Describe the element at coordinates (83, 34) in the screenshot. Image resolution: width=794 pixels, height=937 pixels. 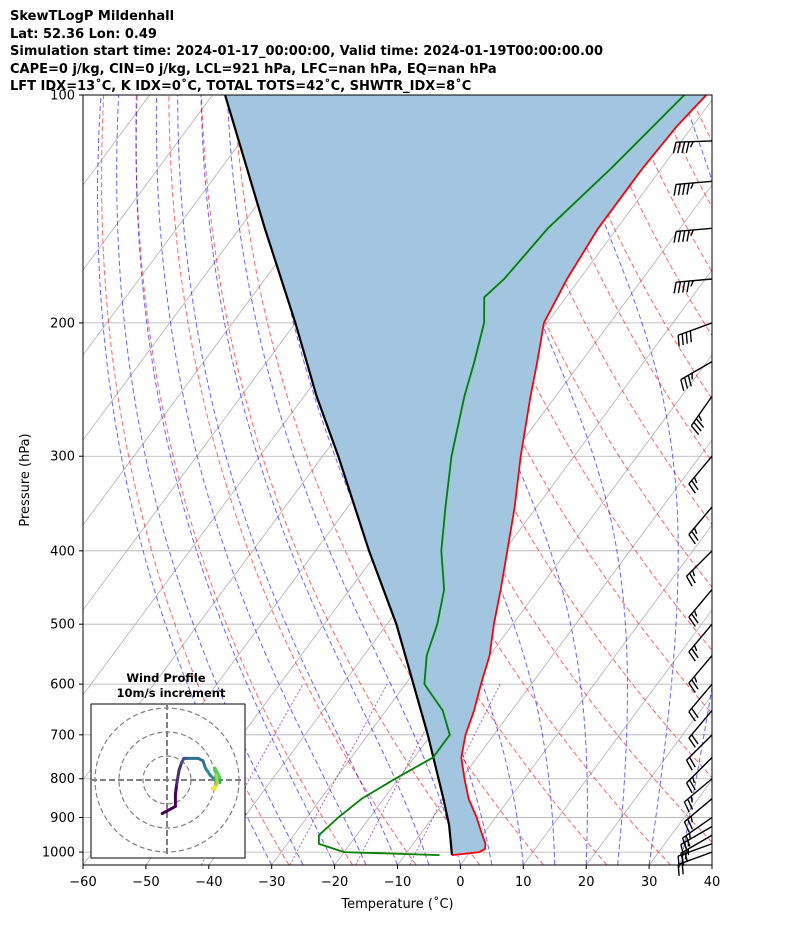
I see `location-line: Lat: 52.36 Lon: 0.49` at that location.